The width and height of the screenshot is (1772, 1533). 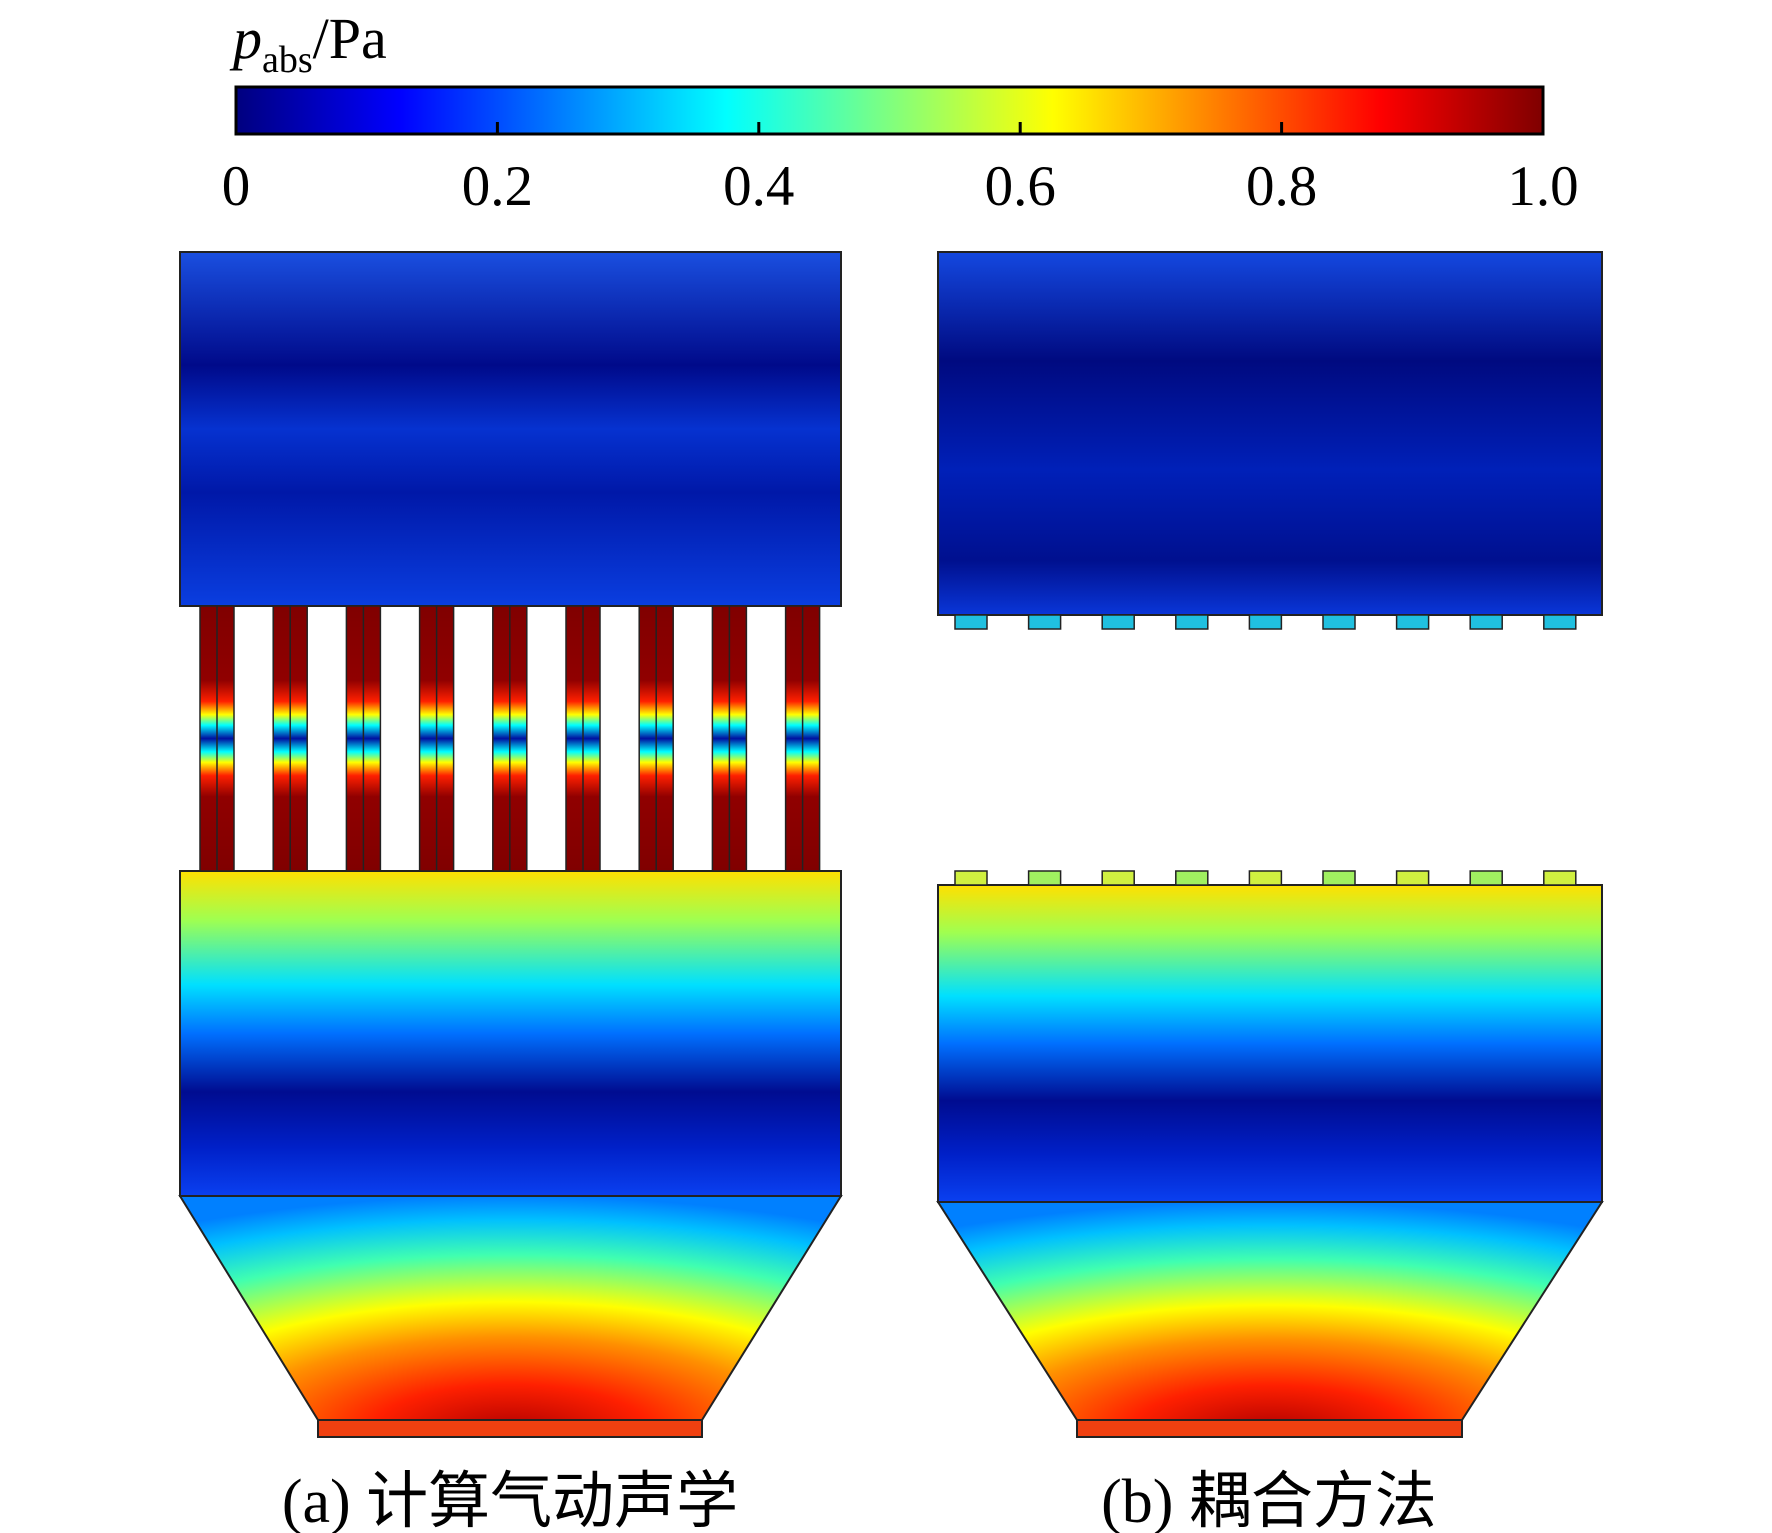 I want to click on tick-label: 1.0, so click(x=1542, y=186).